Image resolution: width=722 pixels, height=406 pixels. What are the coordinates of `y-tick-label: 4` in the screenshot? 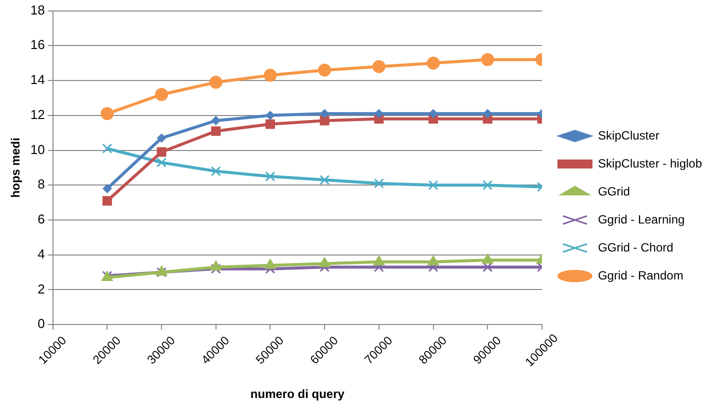 It's located at (41, 254).